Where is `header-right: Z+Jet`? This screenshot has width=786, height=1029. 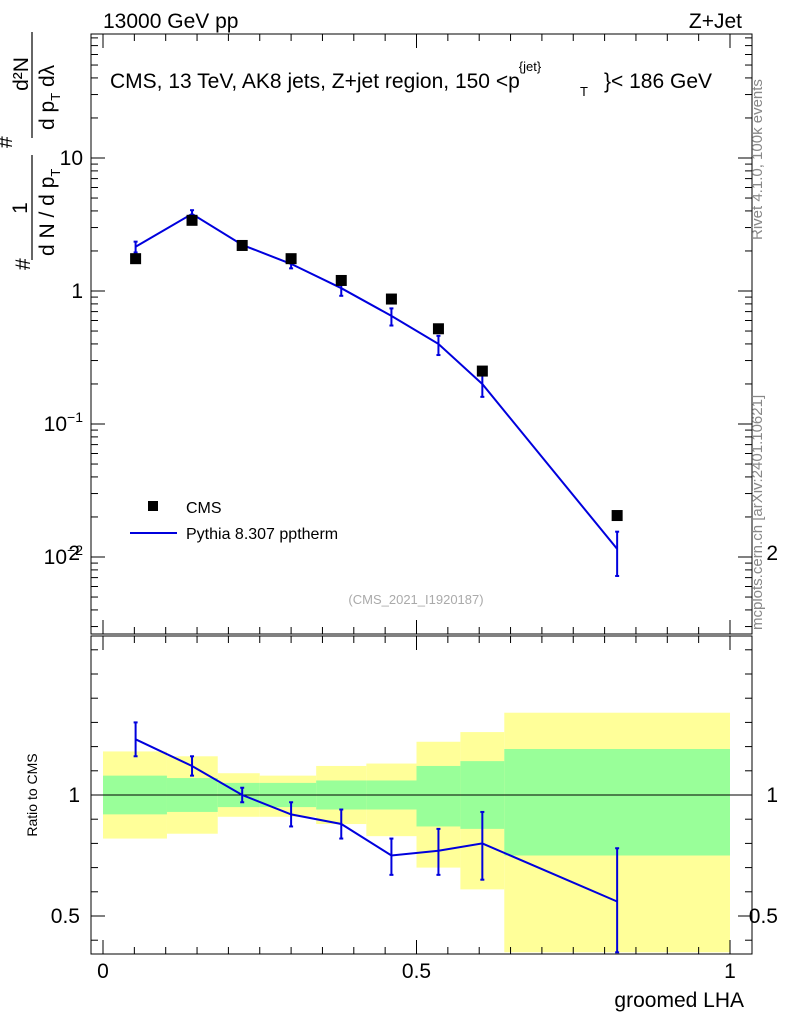
header-right: Z+Jet is located at coordinates (715, 21).